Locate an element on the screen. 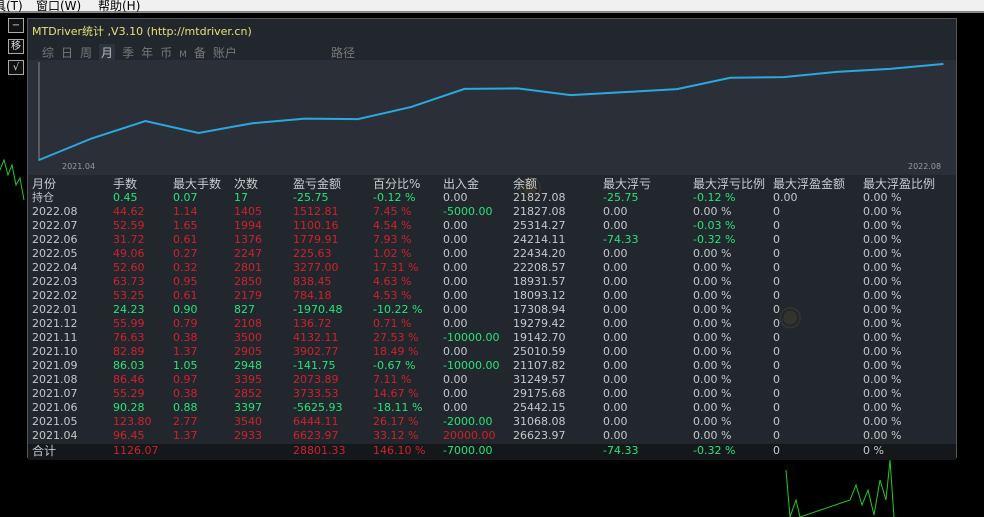 The height and width of the screenshot is (517, 984). tab-0: 综 is located at coordinates (48, 53).